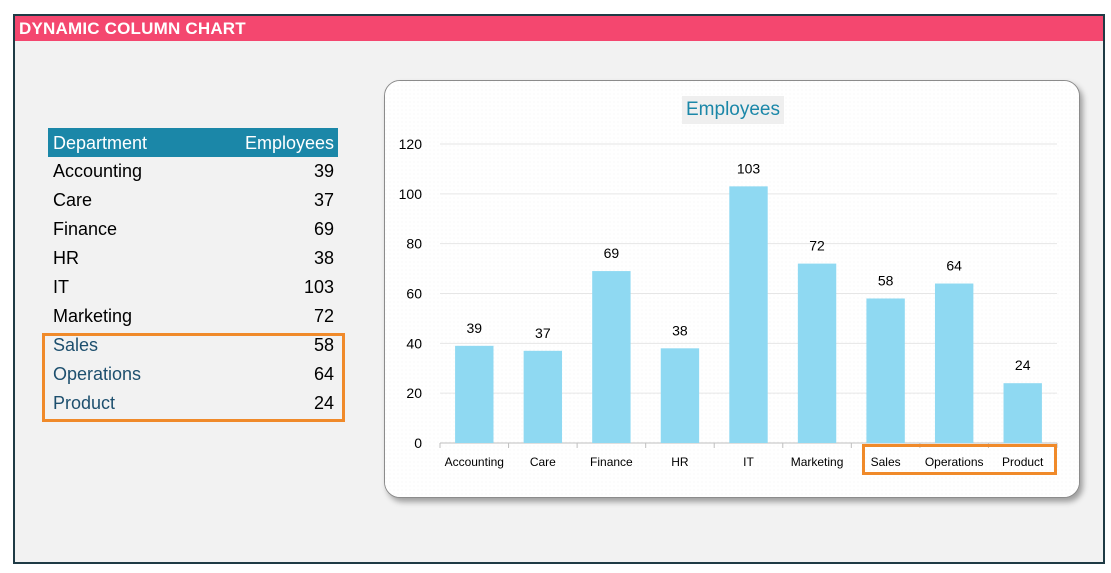 The height and width of the screenshot is (573, 1111). Describe the element at coordinates (193, 287) in the screenshot. I see `table-row: IT 103` at that location.